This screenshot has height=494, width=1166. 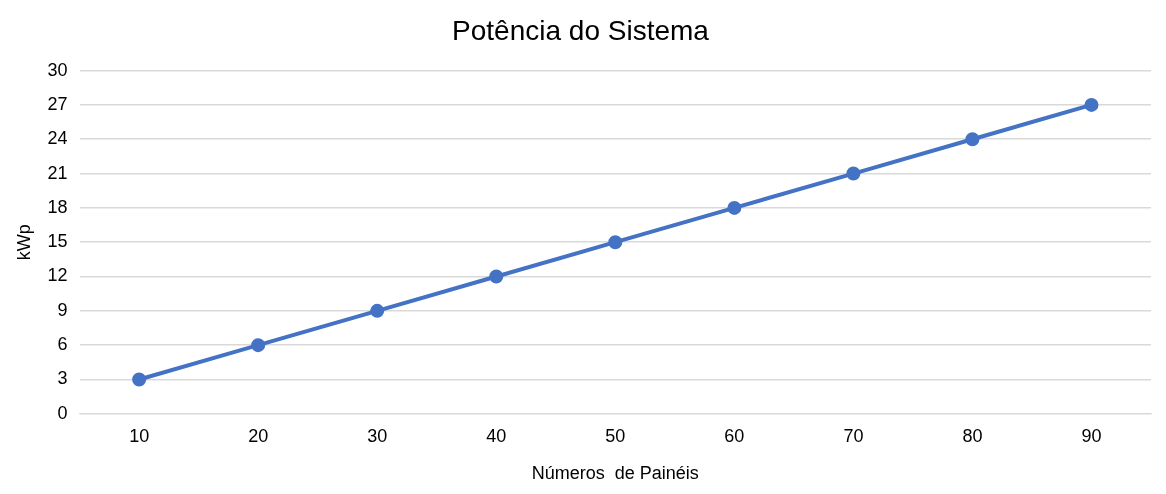 What do you see at coordinates (258, 435) in the screenshot?
I see `x-tick-label: 20` at bounding box center [258, 435].